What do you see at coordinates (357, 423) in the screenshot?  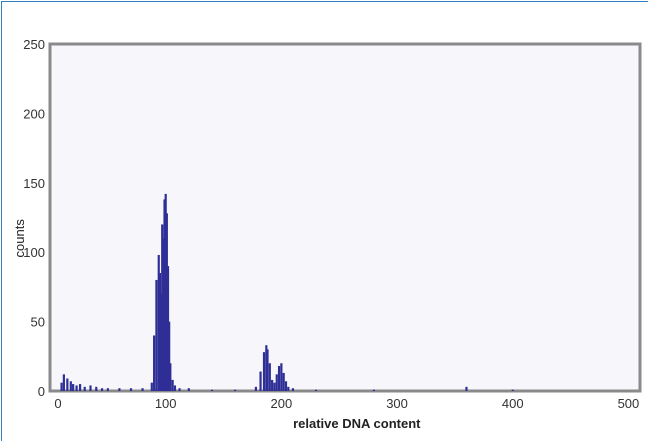 I see `x-axis-label: relative DNA content` at bounding box center [357, 423].